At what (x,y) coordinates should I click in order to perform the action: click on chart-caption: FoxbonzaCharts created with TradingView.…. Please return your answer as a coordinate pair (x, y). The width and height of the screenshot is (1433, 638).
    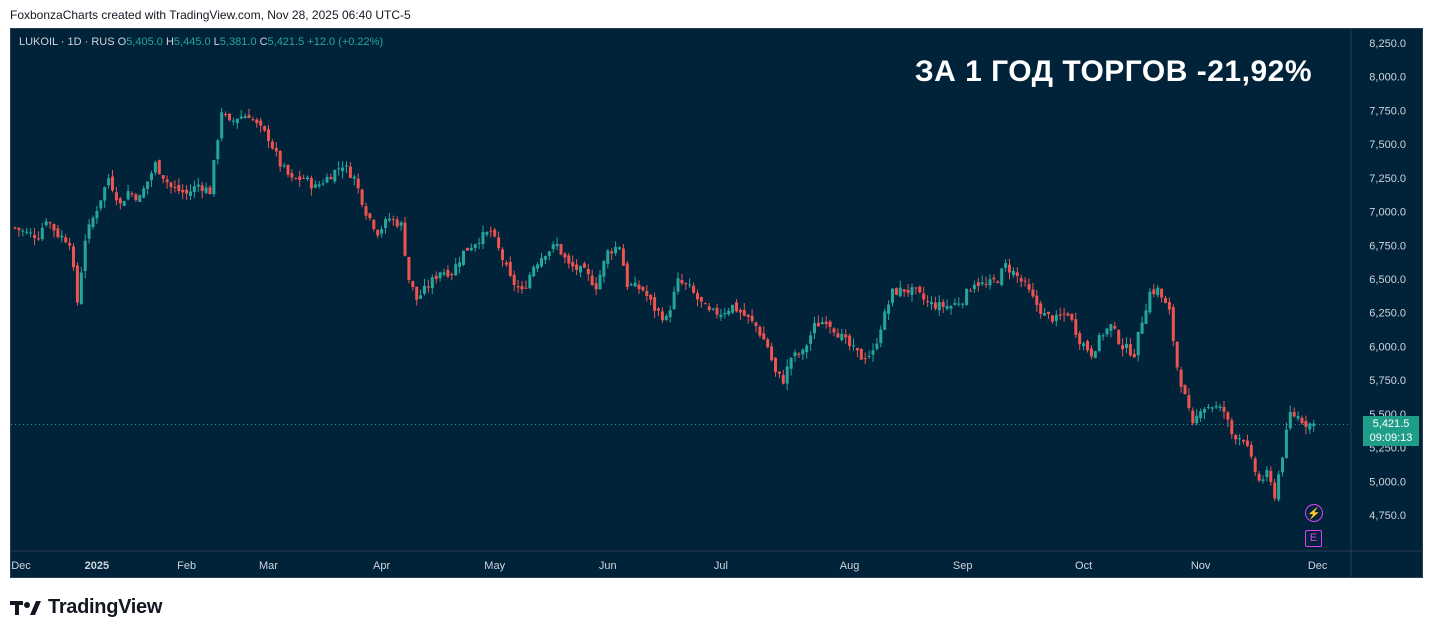
    Looking at the image, I should click on (210, 15).